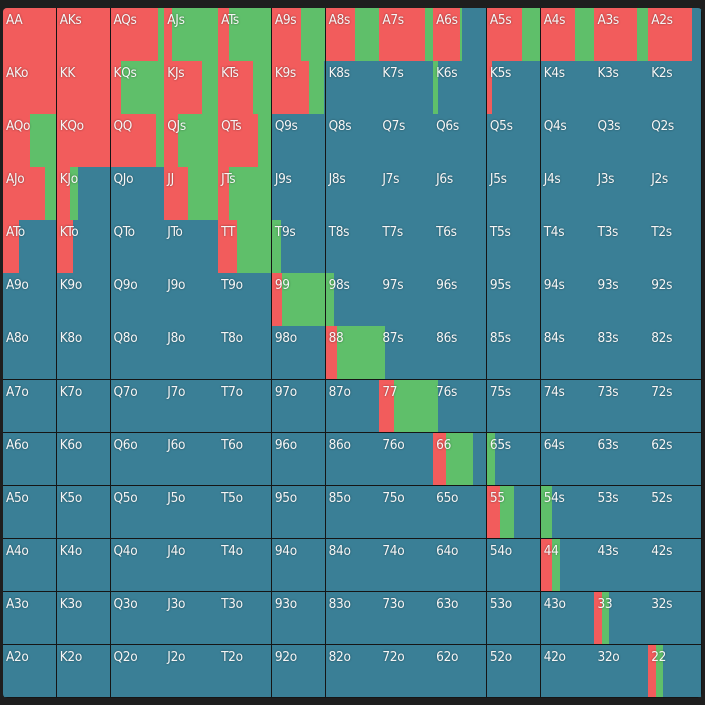 Image resolution: width=705 pixels, height=705 pixels. What do you see at coordinates (84, 353) in the screenshot?
I see `hand-cell: K8o` at bounding box center [84, 353].